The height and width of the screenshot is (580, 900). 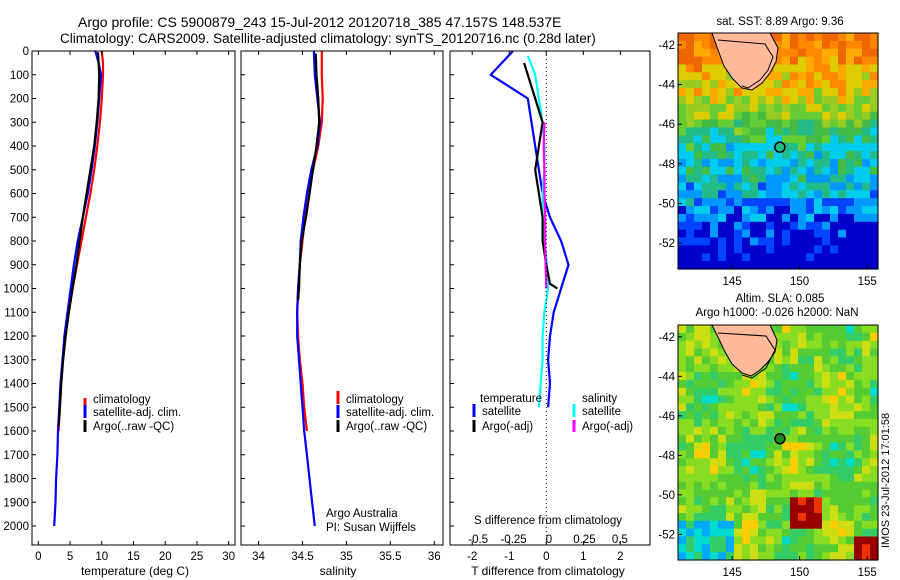 I want to click on lat-tick-label: -50, so click(x=666, y=205).